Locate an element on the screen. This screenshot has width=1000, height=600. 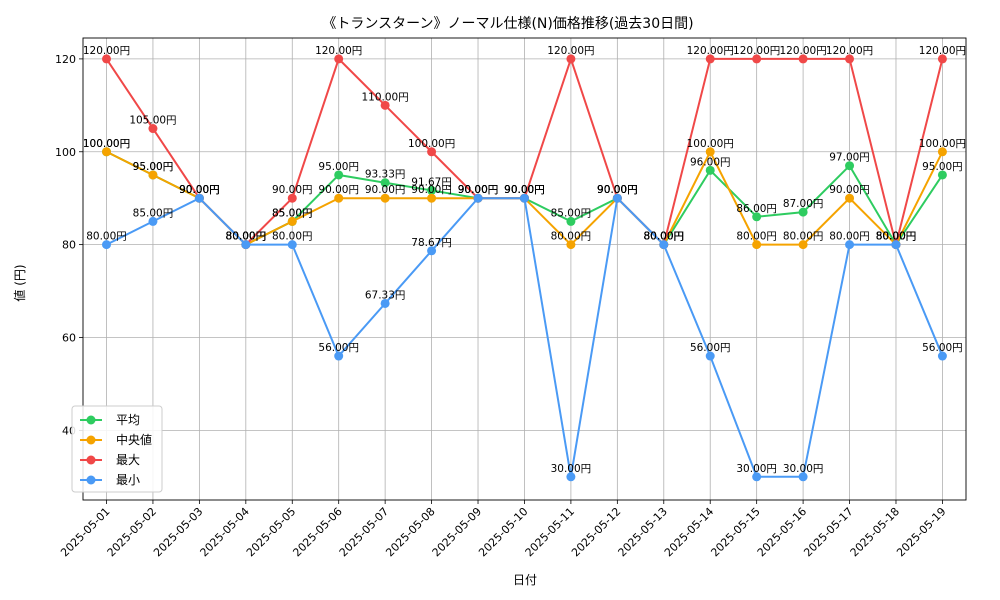
y-tick-label: 100 is located at coordinates (65, 152).